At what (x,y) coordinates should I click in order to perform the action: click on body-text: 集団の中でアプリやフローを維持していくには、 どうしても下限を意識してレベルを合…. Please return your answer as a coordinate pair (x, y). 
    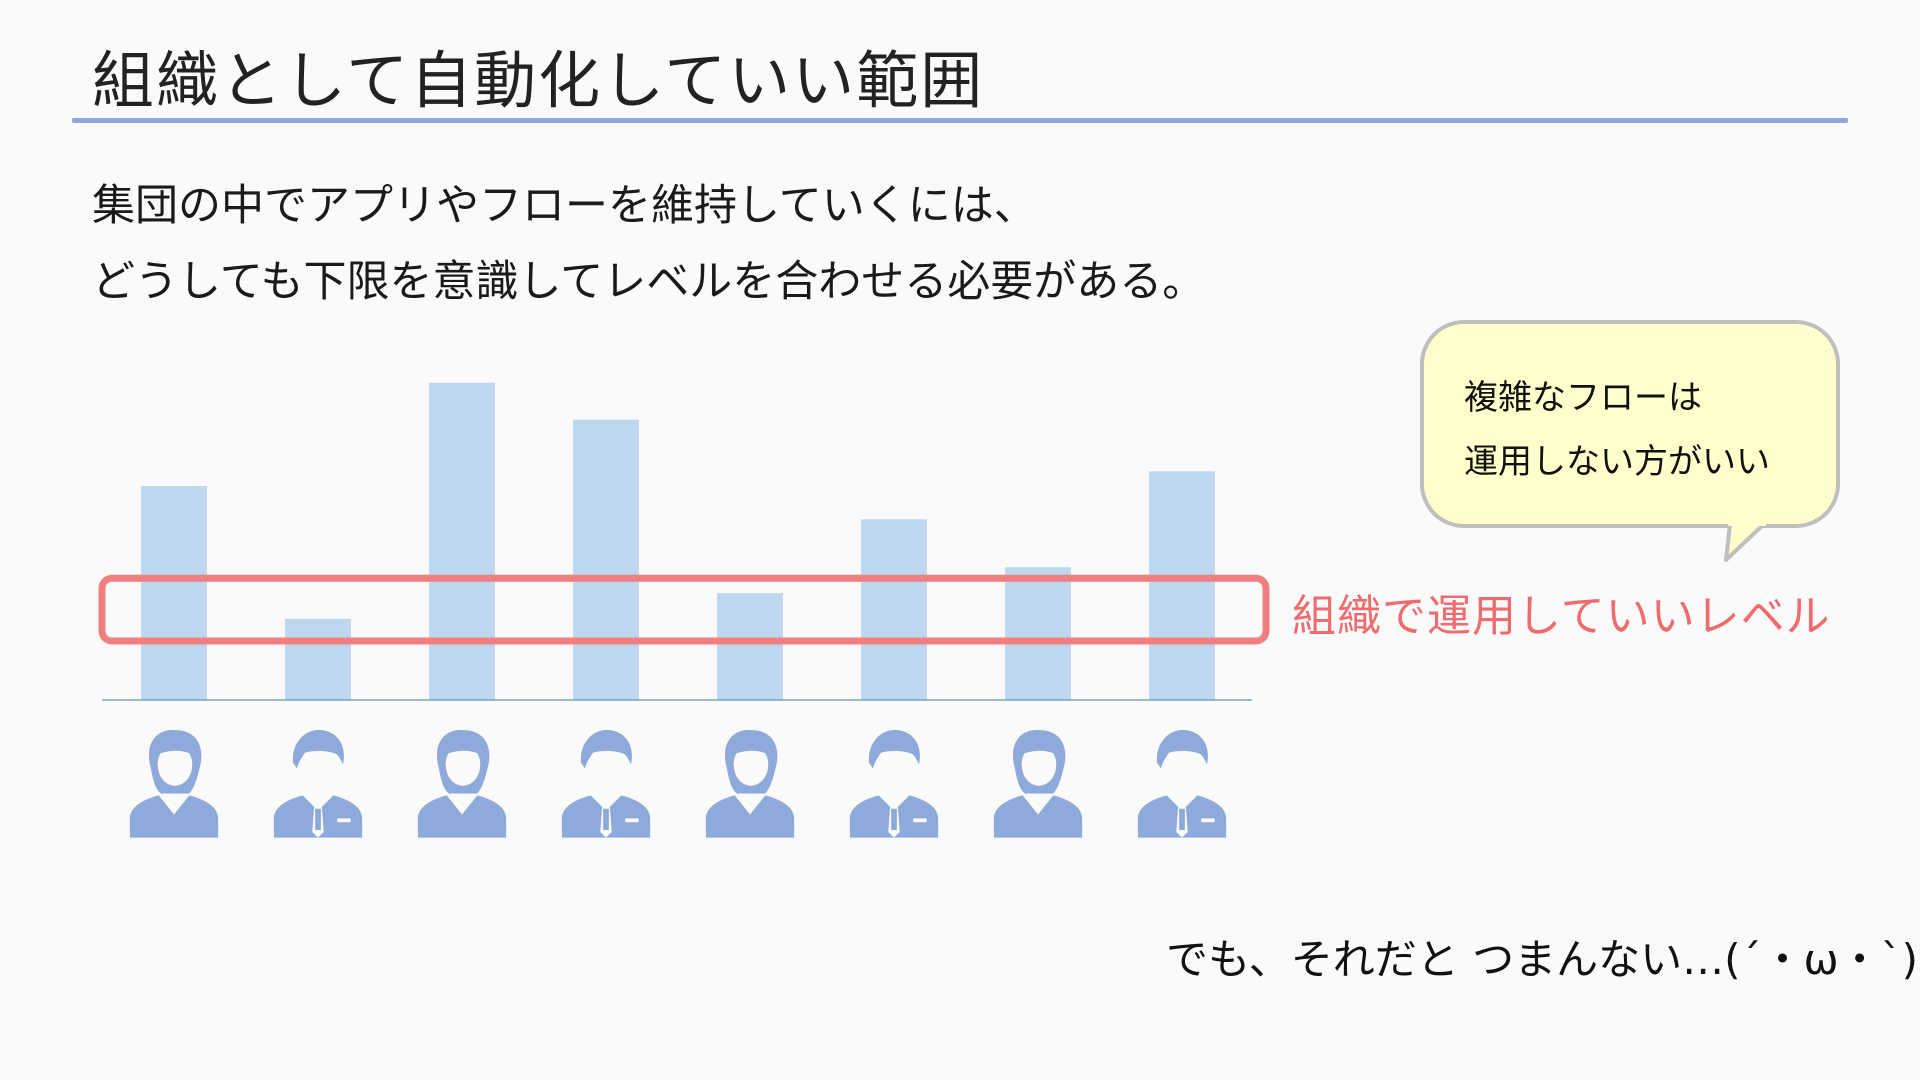
    Looking at the image, I should click on (648, 244).